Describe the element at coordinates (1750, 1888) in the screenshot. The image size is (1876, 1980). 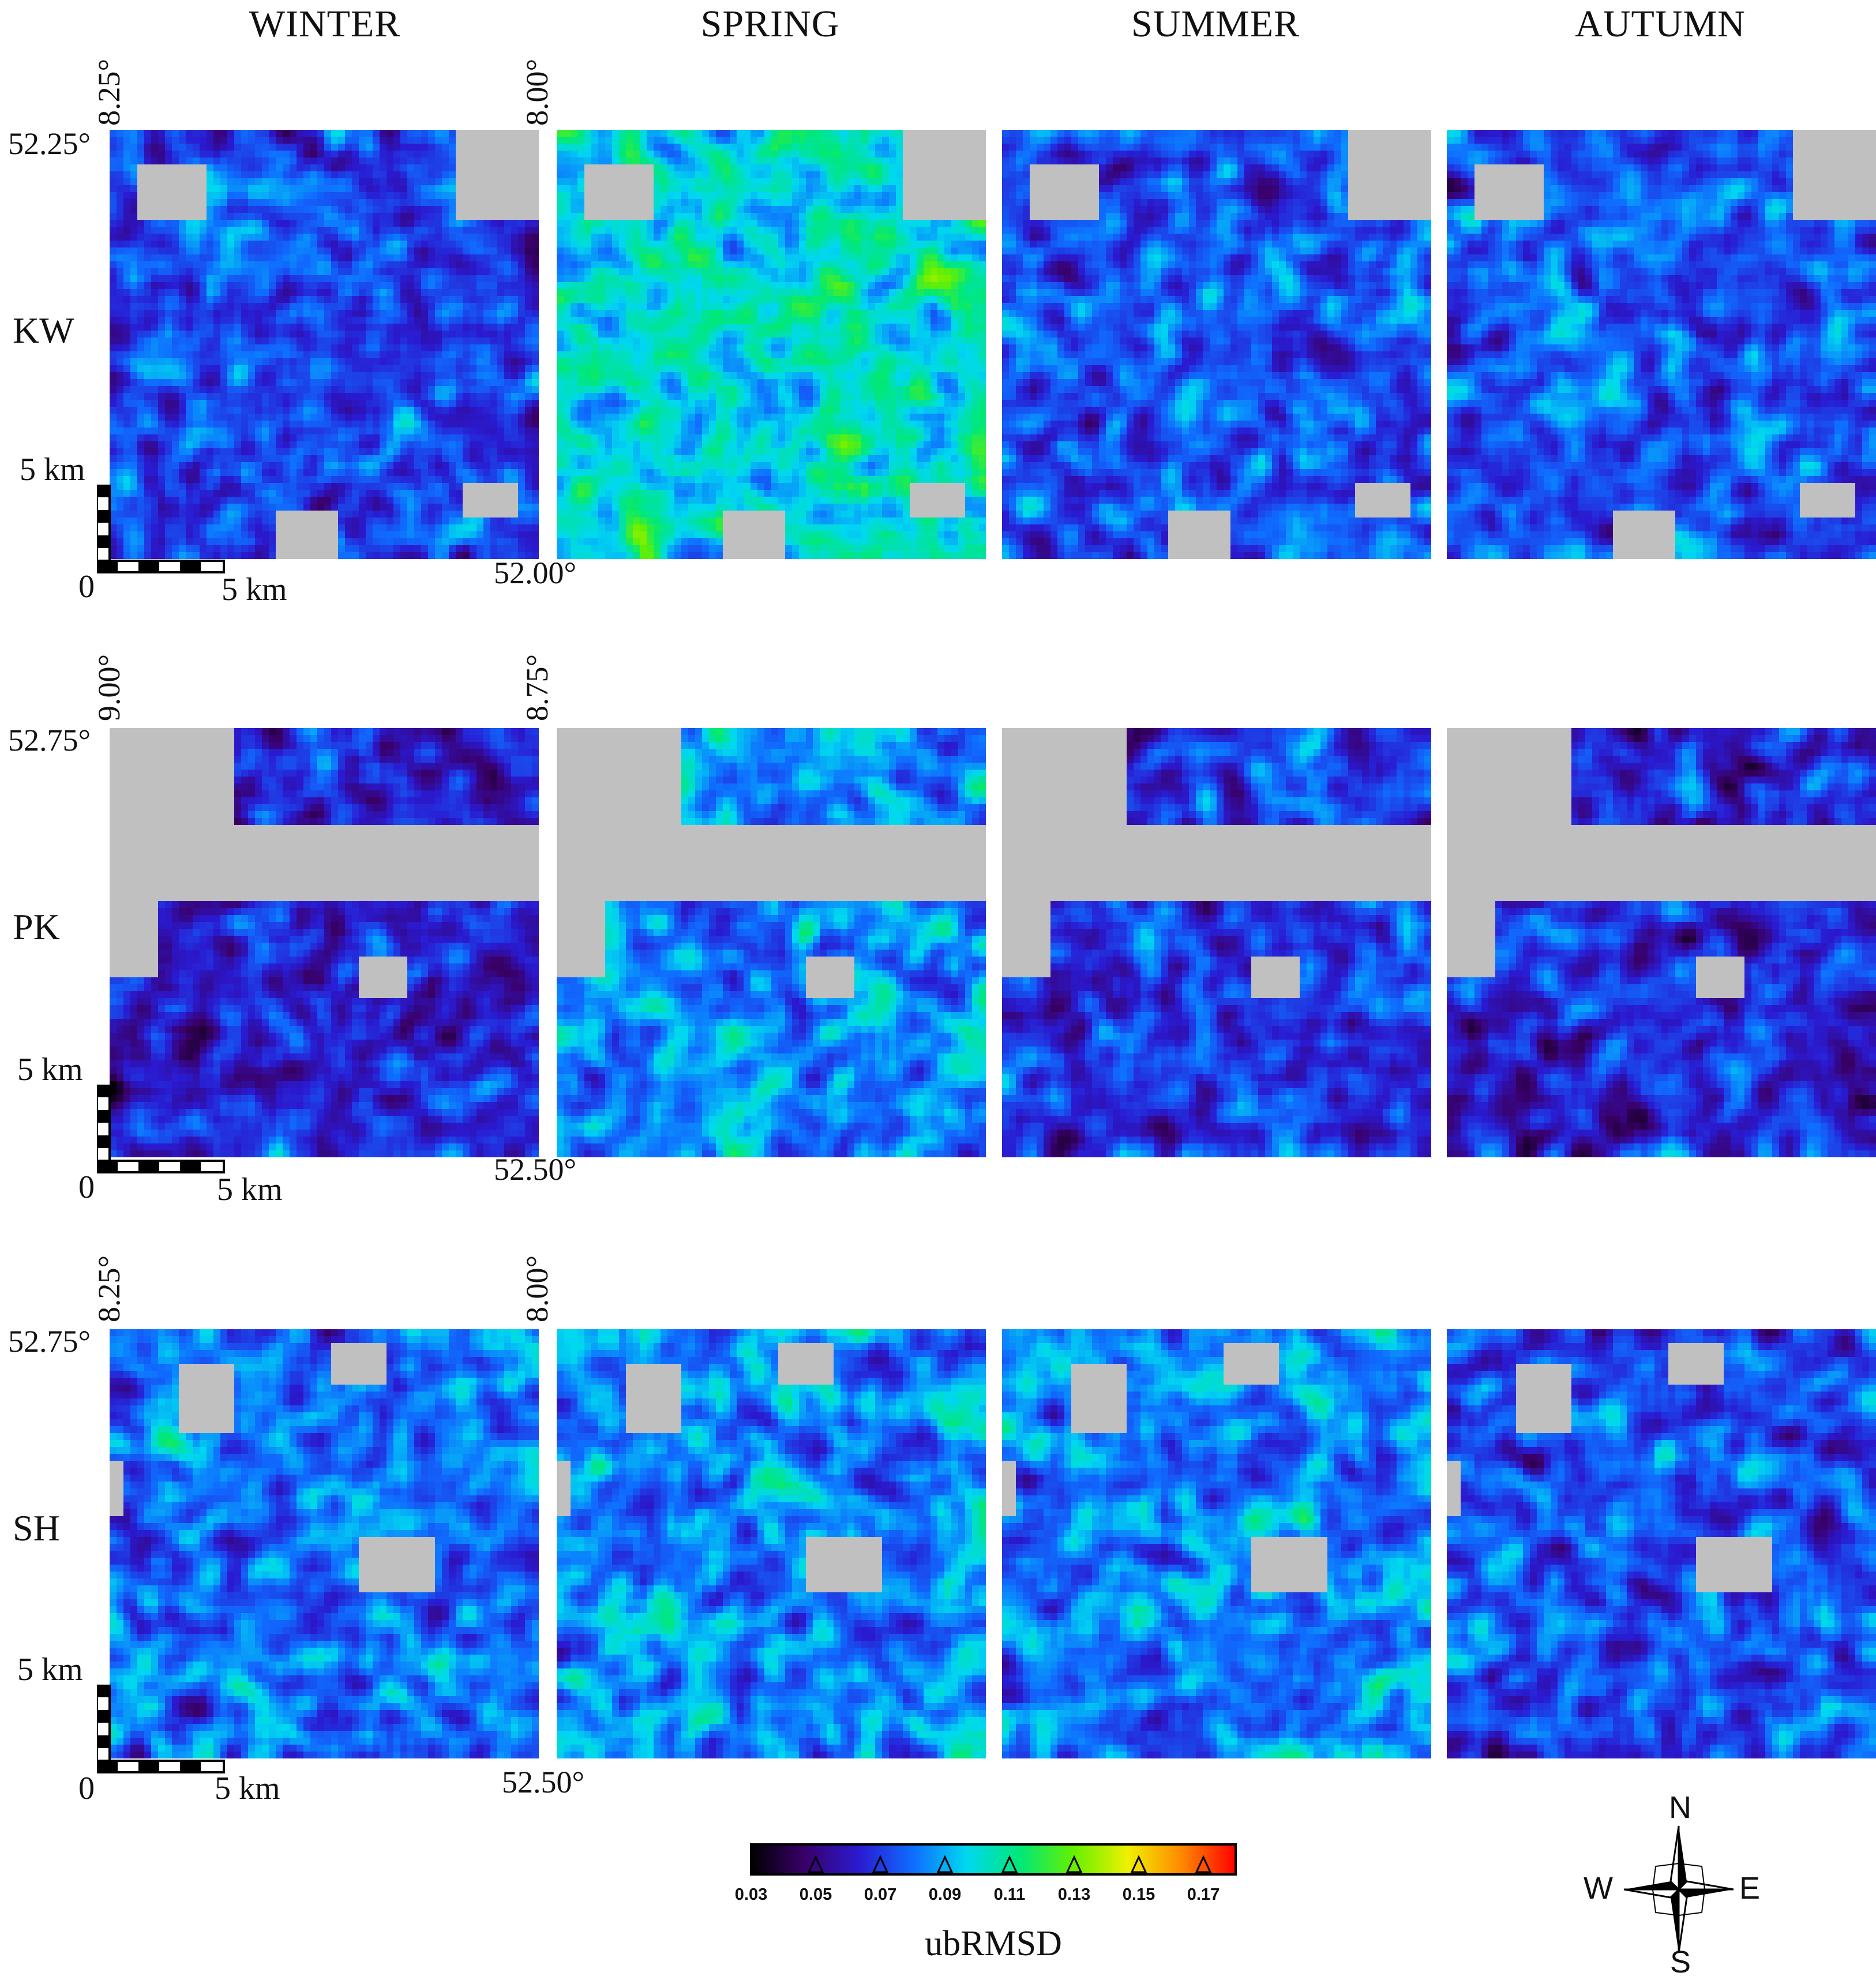
I see `compass-e: E` at that location.